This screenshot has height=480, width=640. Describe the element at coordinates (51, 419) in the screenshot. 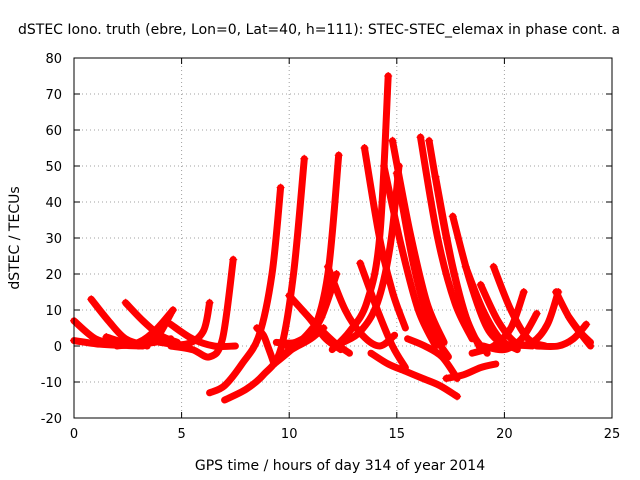

I see `y-tick-label: -20` at that location.